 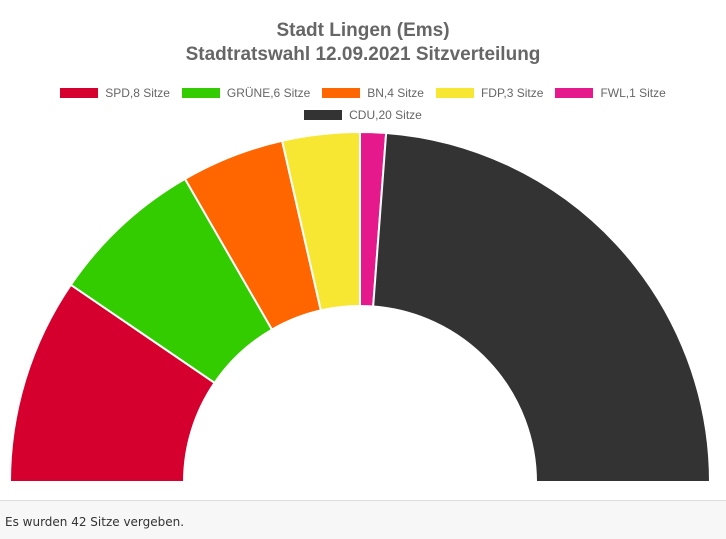 What do you see at coordinates (385, 115) in the screenshot?
I see `legend-label: CDU,20 Sitze` at bounding box center [385, 115].